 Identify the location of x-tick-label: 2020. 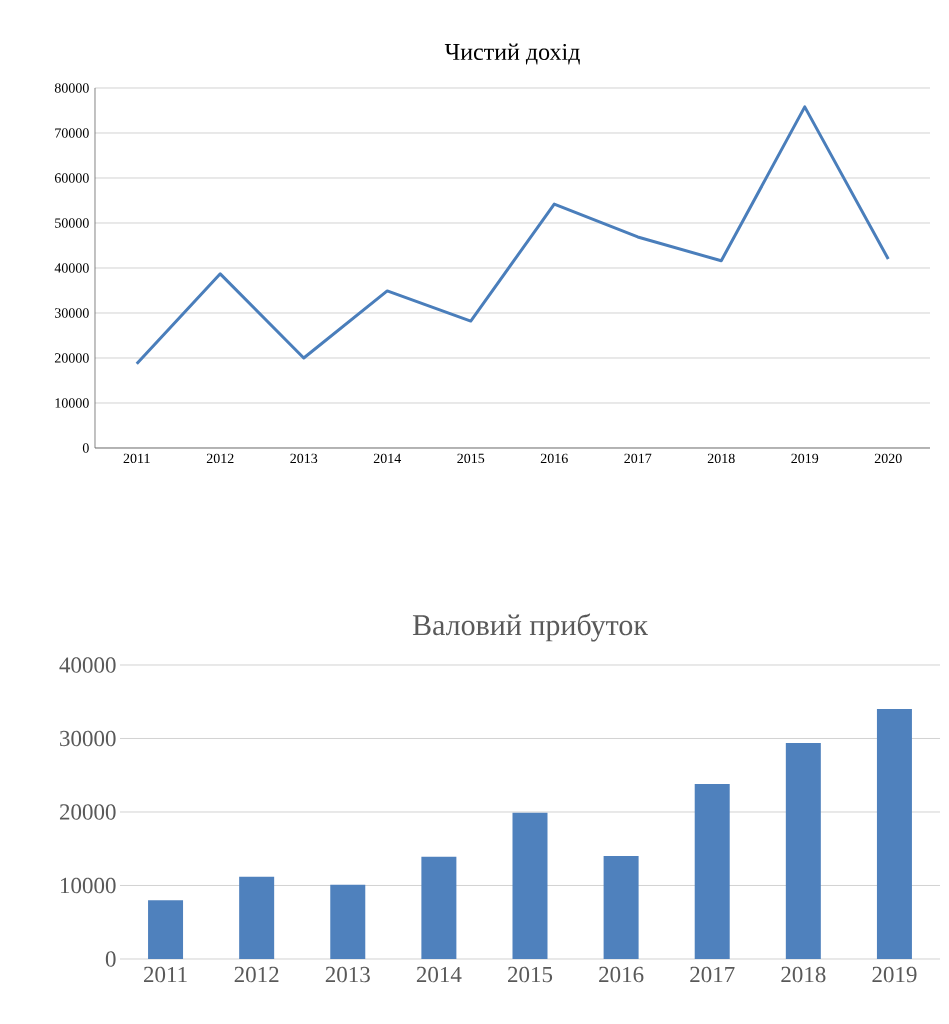
(888, 458).